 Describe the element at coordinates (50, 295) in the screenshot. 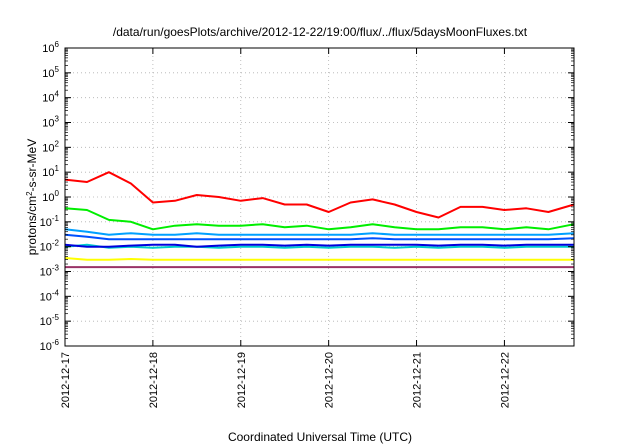

I see `y-tick-label: 10⁻⁴` at that location.